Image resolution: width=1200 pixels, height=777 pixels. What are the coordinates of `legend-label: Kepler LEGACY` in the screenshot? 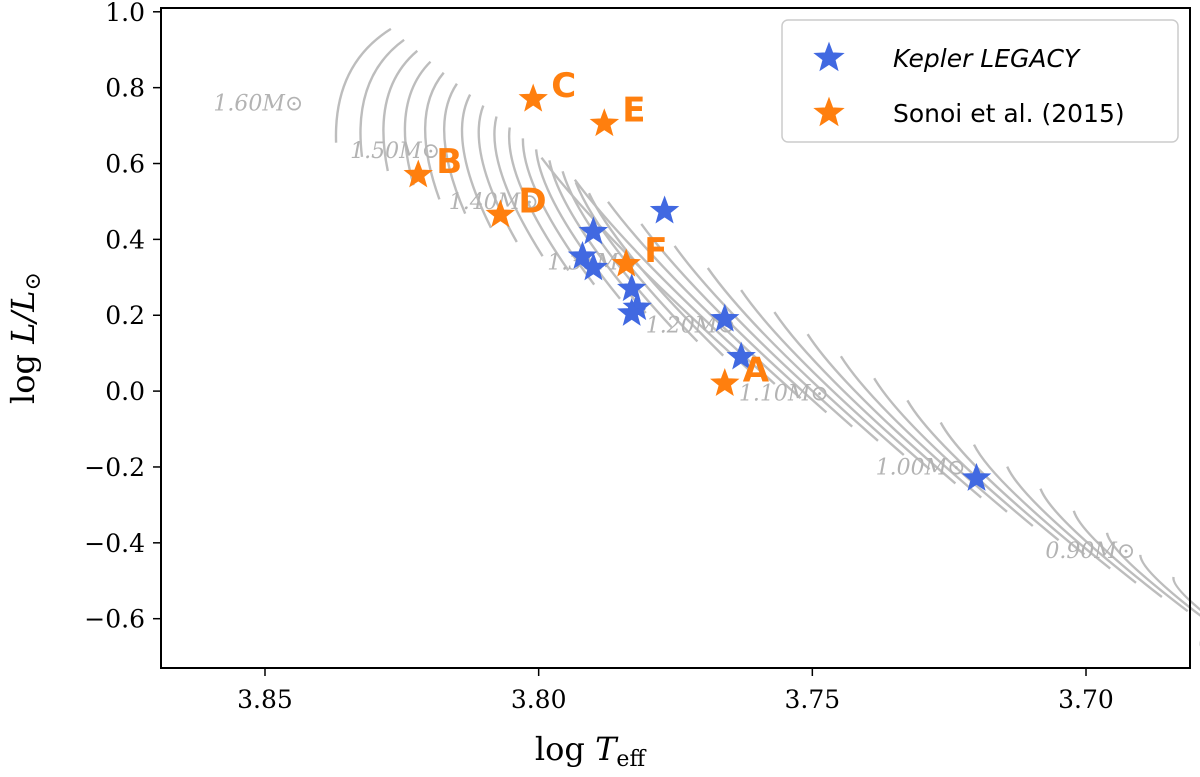 It's located at (987, 58).